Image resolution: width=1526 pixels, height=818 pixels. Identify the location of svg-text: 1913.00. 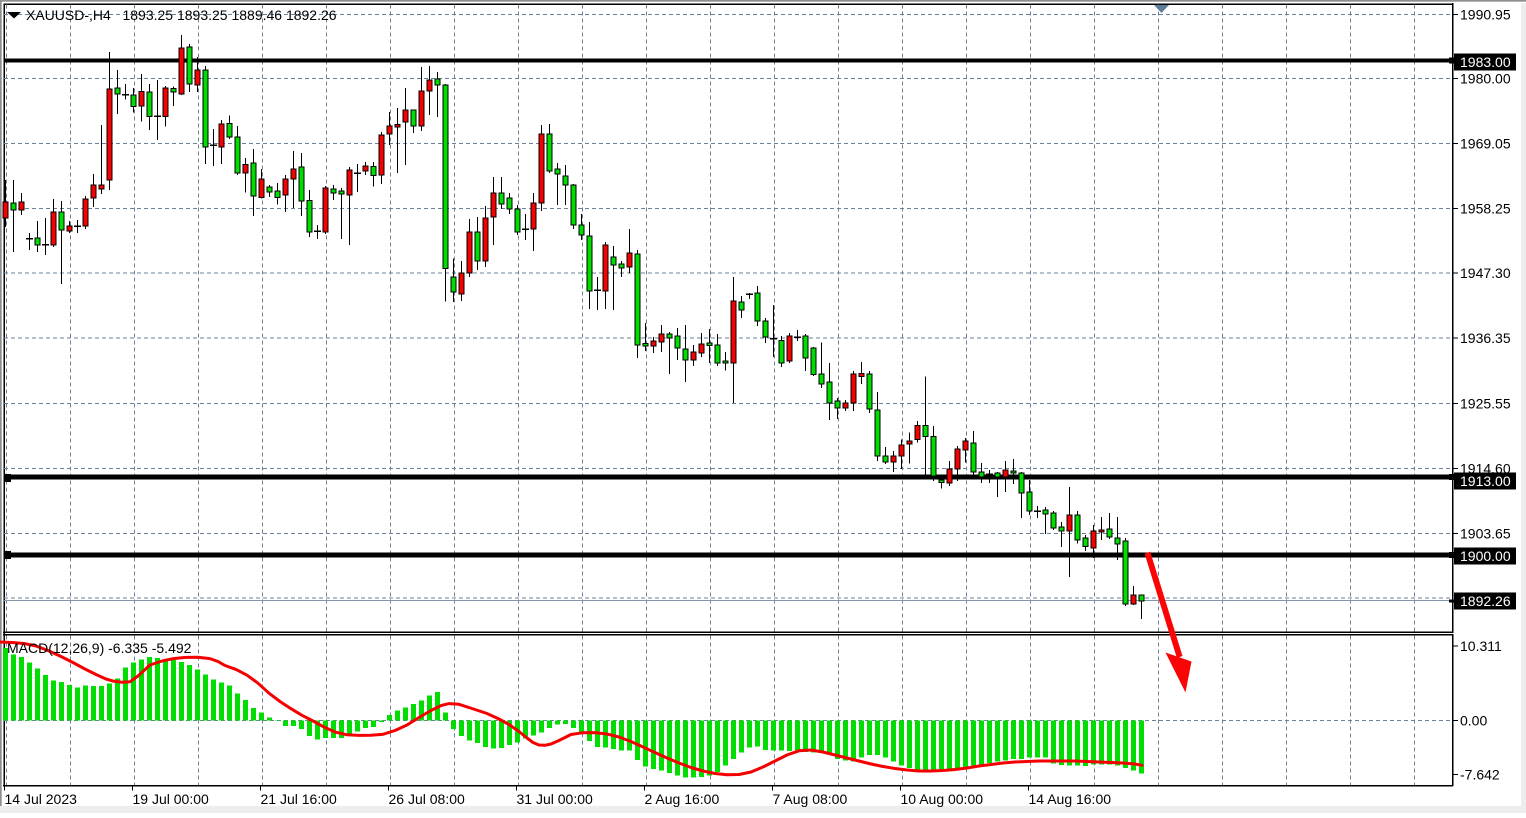
(1485, 481).